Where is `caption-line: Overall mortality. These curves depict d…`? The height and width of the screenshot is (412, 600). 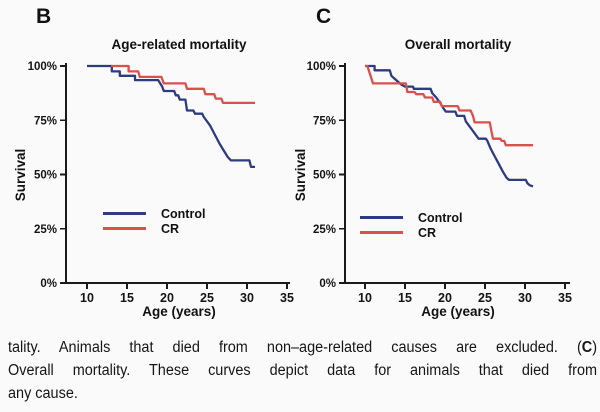
caption-line: Overall mortality. These curves depict d… is located at coordinates (302, 370).